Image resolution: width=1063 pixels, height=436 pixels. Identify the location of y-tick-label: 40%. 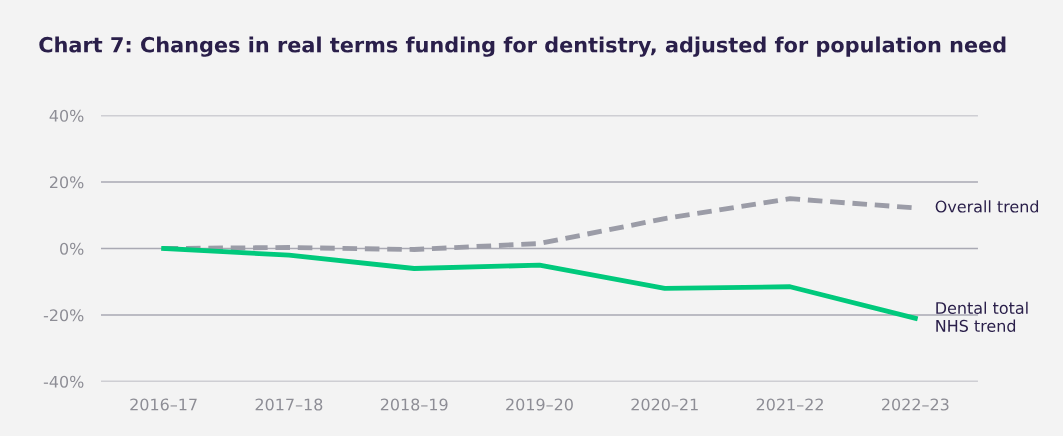
(66, 115).